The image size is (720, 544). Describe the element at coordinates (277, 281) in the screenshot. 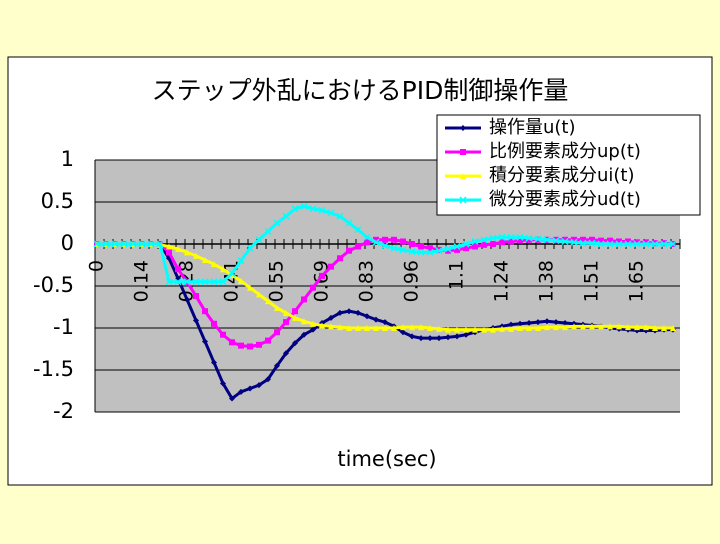

I see `x-tick-label: 0.55` at that location.